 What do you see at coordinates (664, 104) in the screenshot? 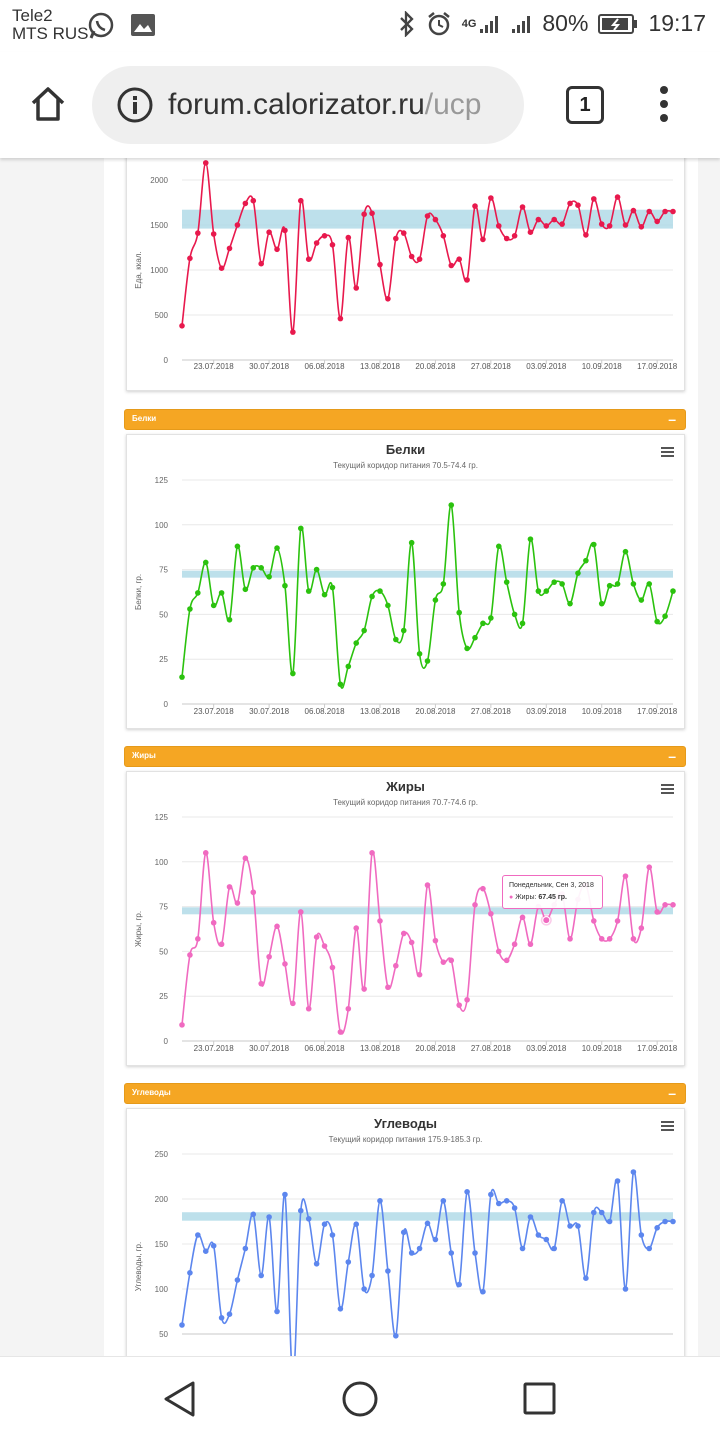
I see `more-menu-icon` at bounding box center [664, 104].